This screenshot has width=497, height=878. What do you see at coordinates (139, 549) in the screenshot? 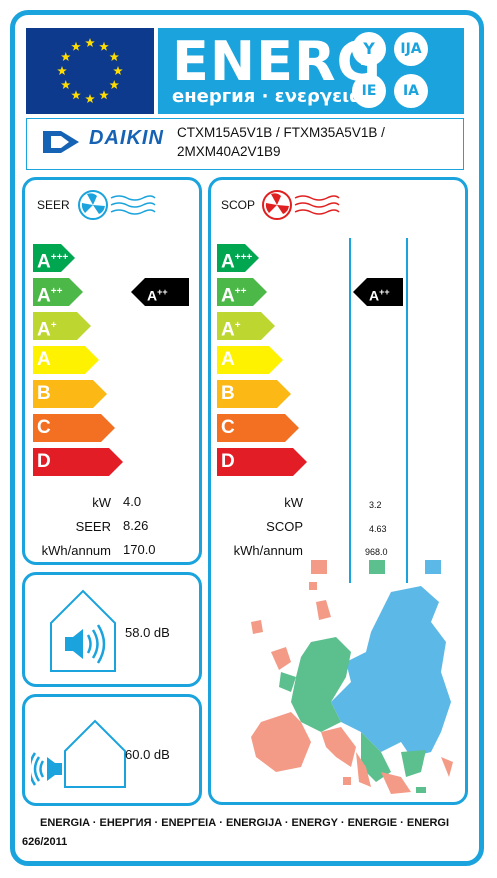
I see `seer-kwh-value: 170.0` at bounding box center [139, 549].